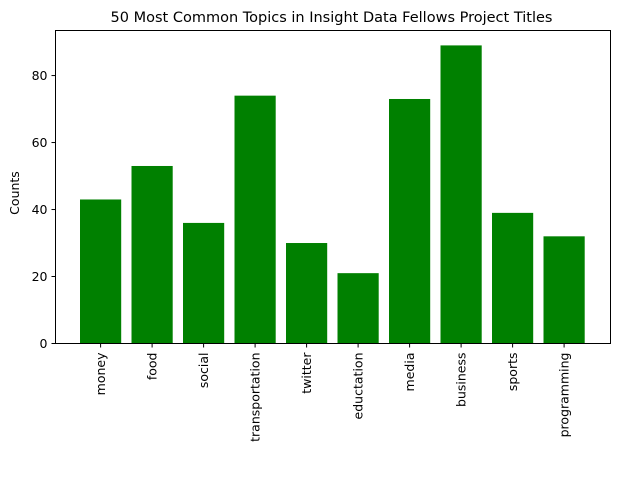  I want to click on x-tick-label: social, so click(203, 371).